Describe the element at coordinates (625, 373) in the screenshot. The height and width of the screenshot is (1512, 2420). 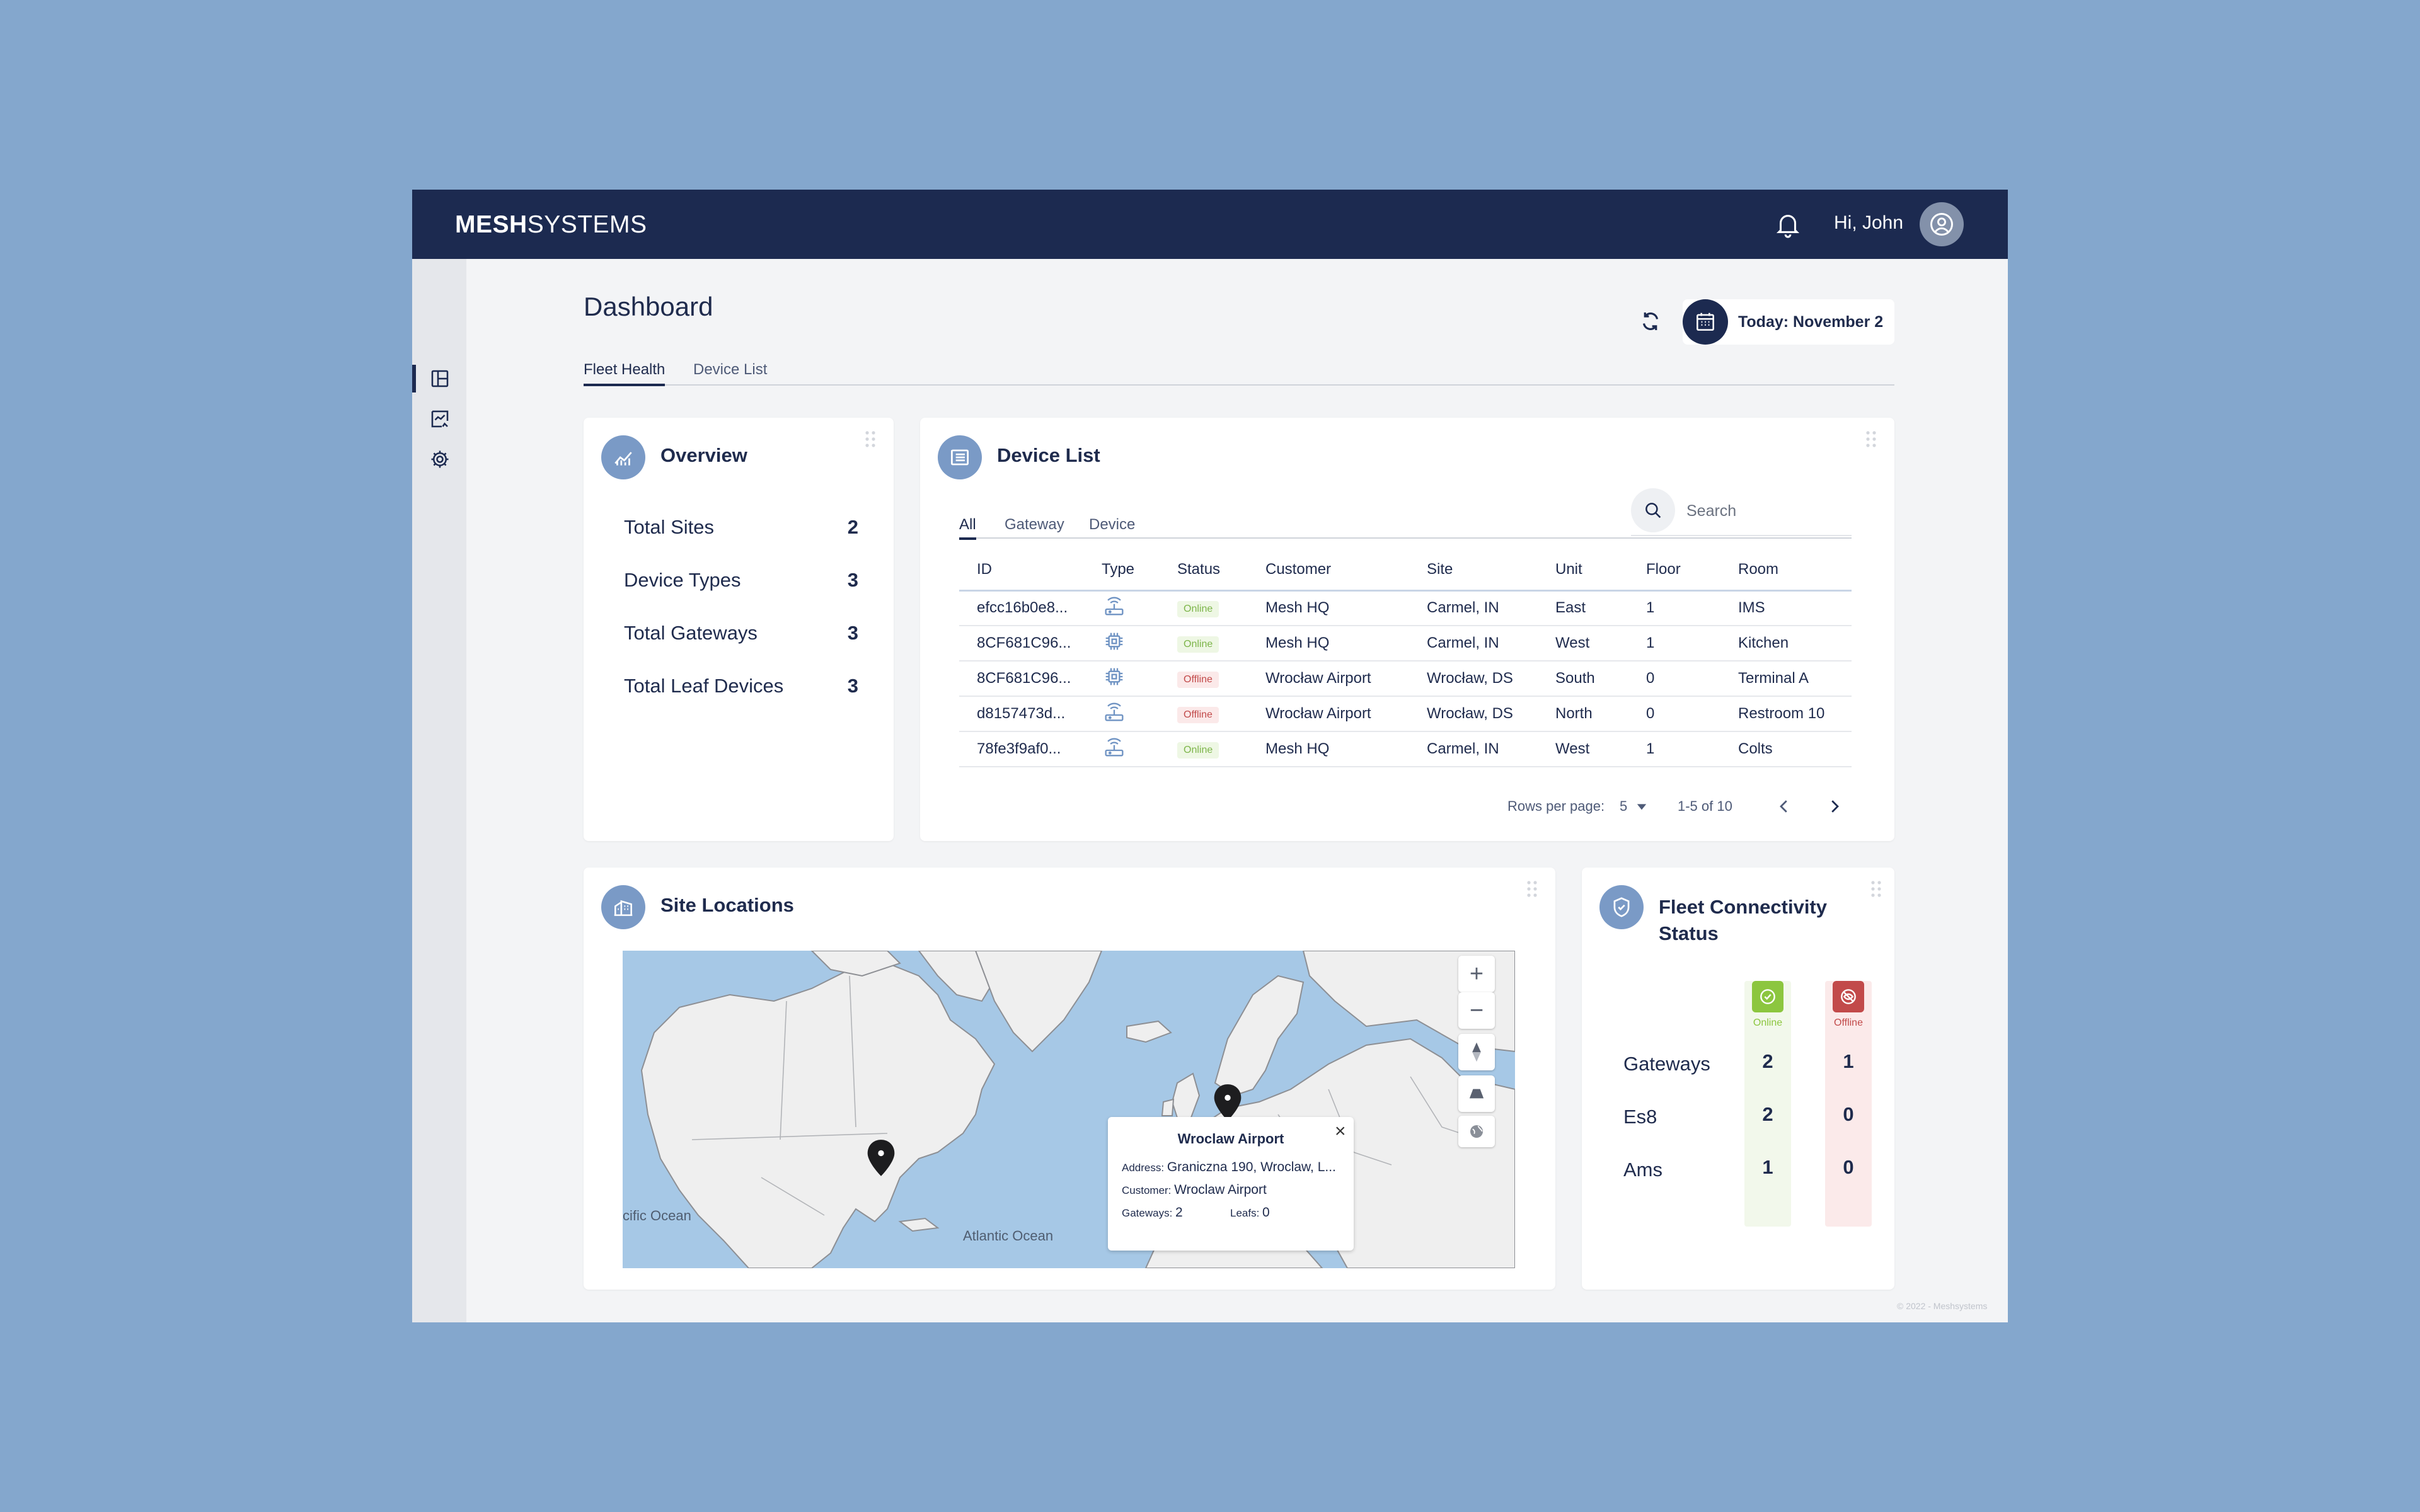
I see `tab-fleet-health: Fleet Health` at that location.